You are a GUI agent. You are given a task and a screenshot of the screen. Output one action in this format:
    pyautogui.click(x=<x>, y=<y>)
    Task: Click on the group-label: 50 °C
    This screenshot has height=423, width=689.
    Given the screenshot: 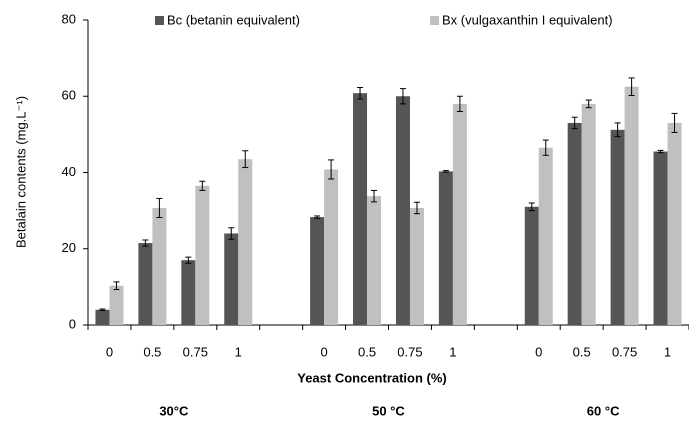 What is the action you would take?
    pyautogui.click(x=388, y=410)
    